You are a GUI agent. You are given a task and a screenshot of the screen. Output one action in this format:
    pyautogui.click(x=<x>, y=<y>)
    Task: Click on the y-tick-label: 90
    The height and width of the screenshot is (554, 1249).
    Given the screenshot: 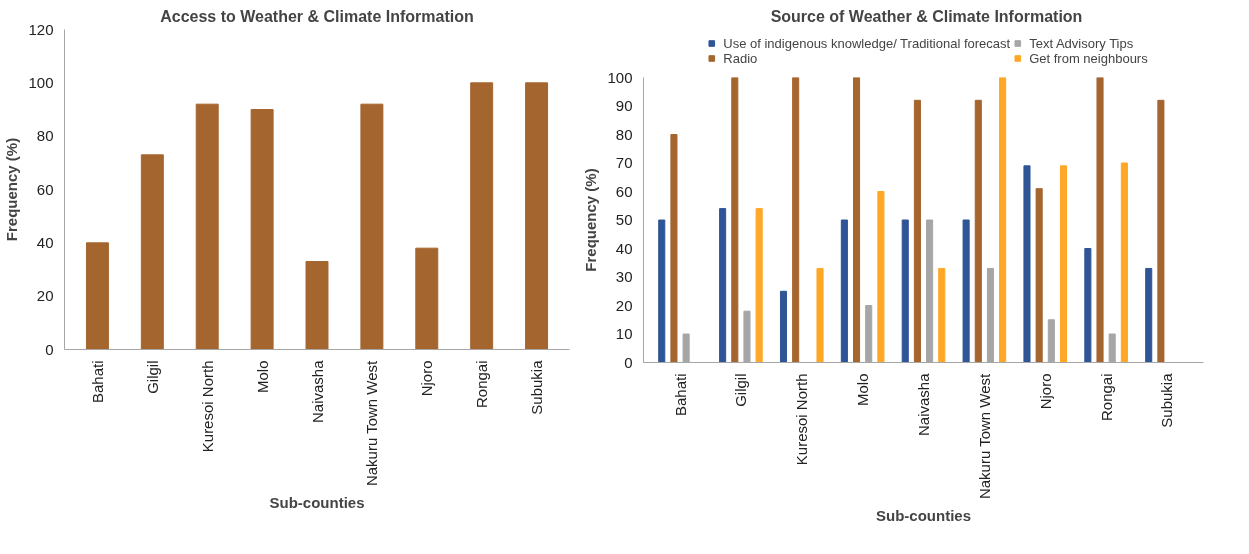 What is the action you would take?
    pyautogui.click(x=624, y=105)
    